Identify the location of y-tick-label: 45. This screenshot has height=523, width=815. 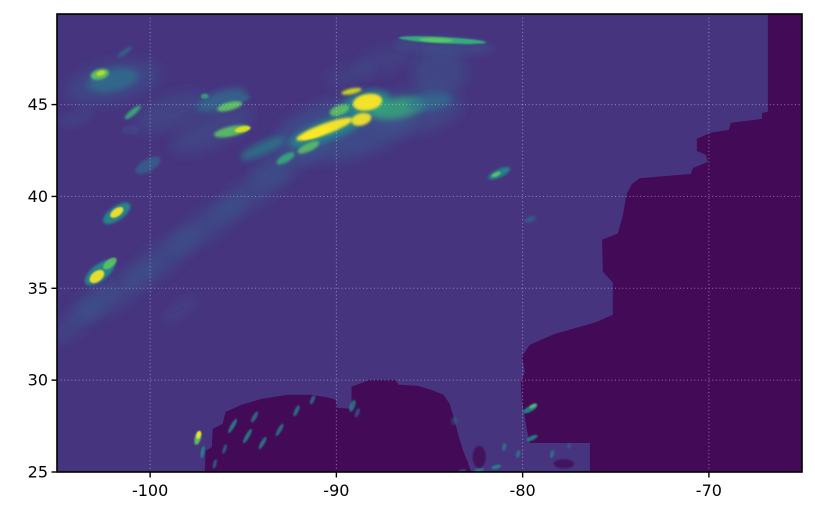
(38, 104).